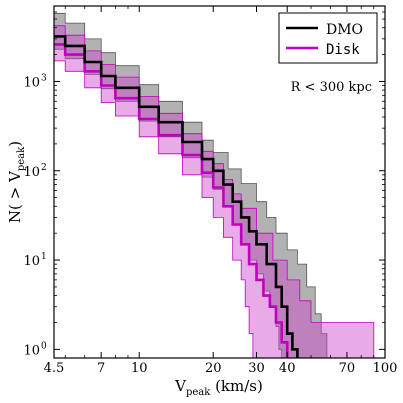  What do you see at coordinates (44, 78) in the screenshot?
I see `y-tick-exponent-3: 3` at bounding box center [44, 78].